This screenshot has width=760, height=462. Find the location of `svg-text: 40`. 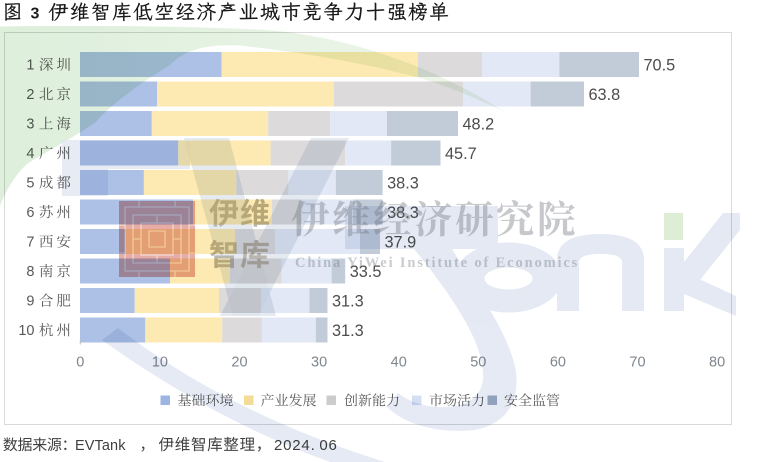

svg-text: 40 is located at coordinates (399, 363).